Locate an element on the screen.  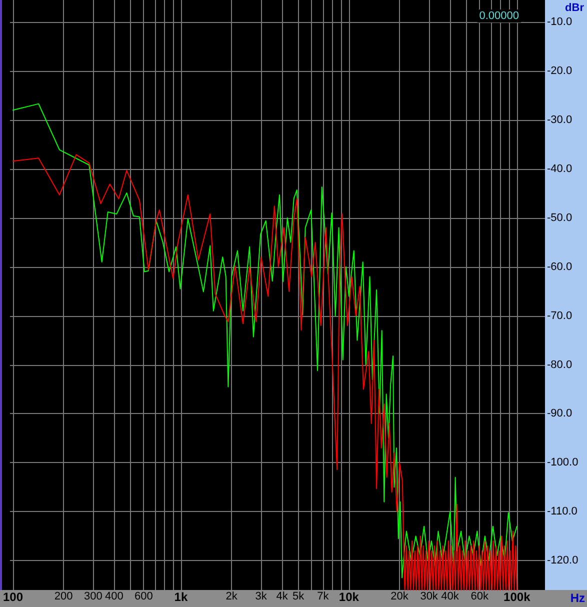
x-tick-label: 3k is located at coordinates (261, 596).